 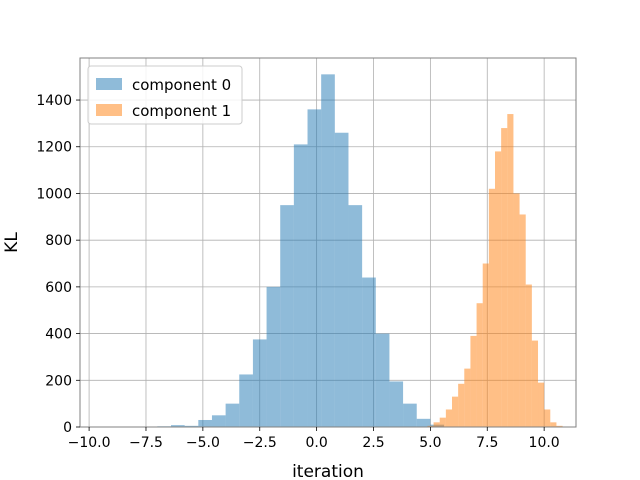 What do you see at coordinates (181, 111) in the screenshot?
I see `legend-label: component 1` at bounding box center [181, 111].